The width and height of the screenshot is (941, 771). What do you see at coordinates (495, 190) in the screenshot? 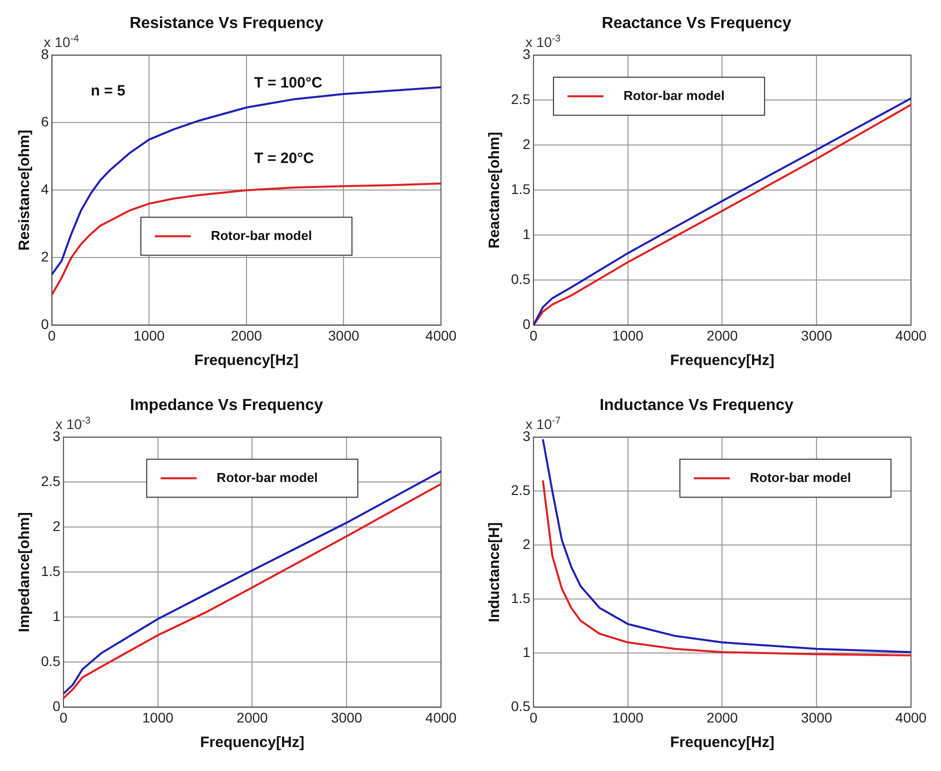
I see `y-axis-title: Reactance[ohm]` at bounding box center [495, 190].